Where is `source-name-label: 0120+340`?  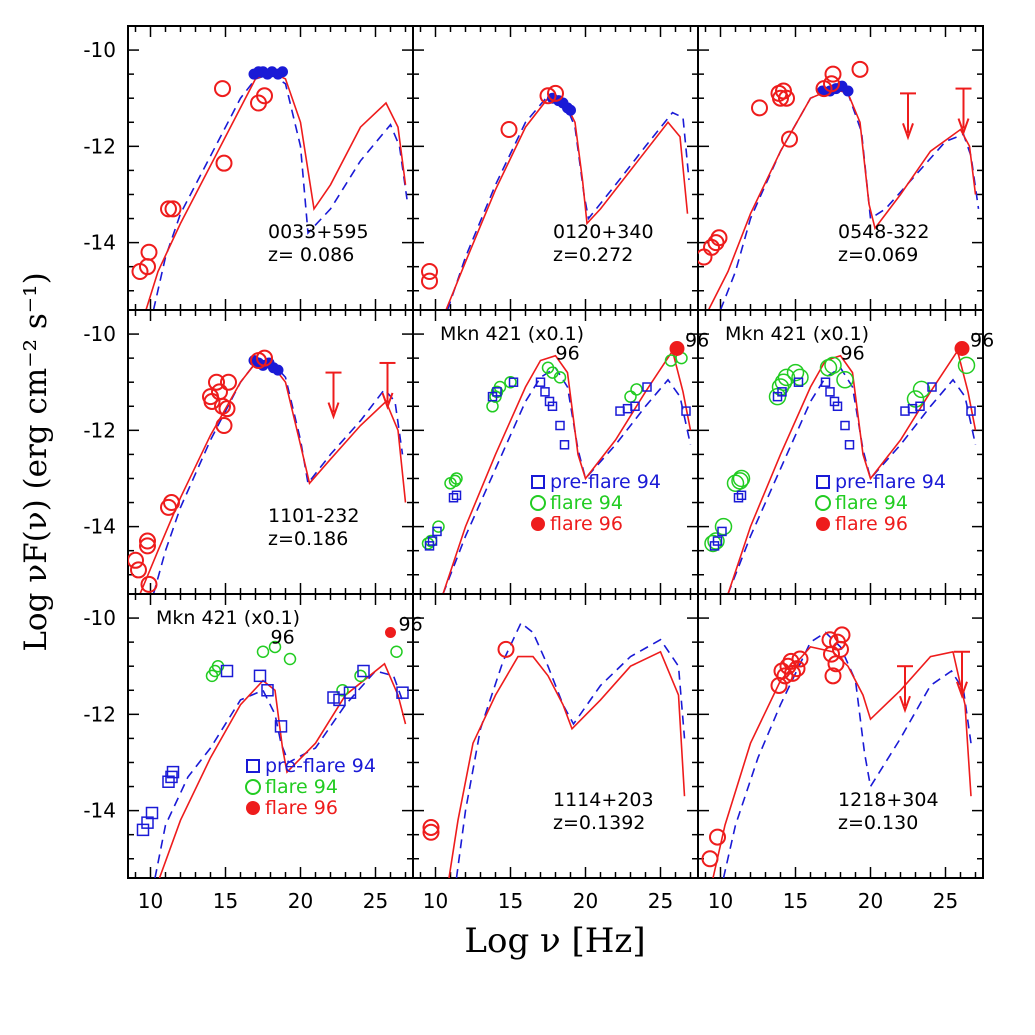 source-name-label: 0120+340 is located at coordinates (603, 232).